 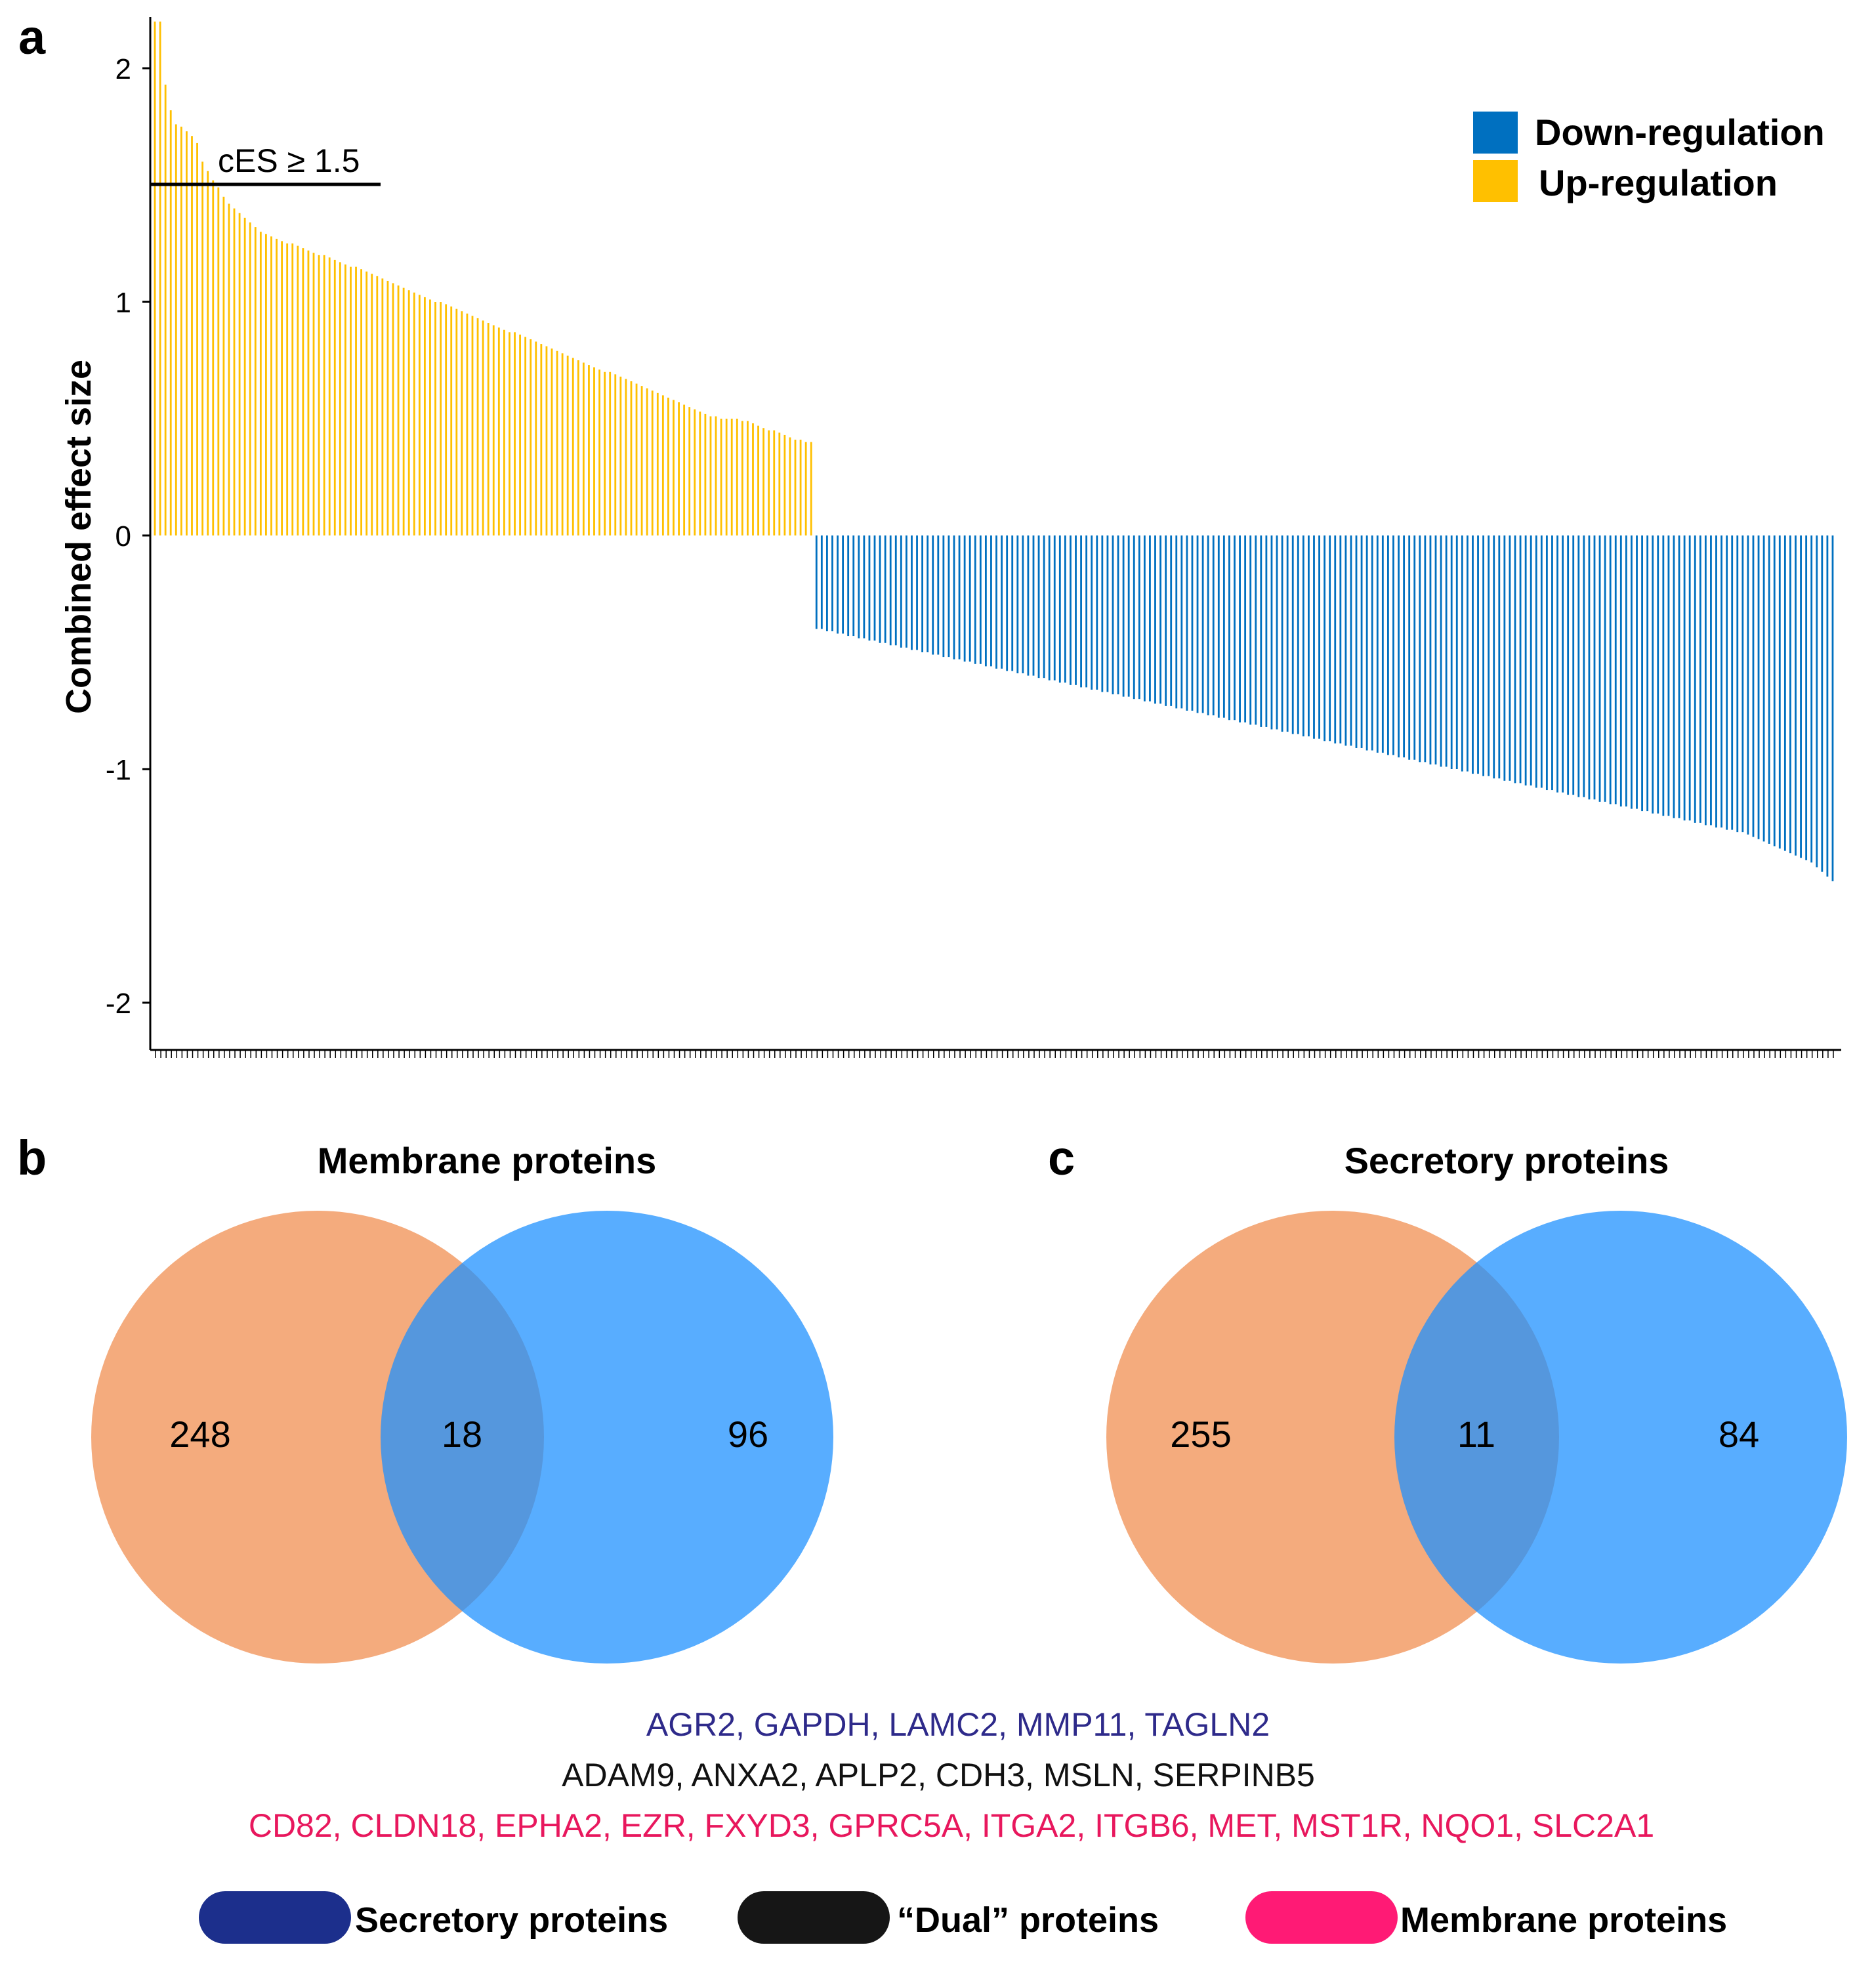 I want to click on key-swatch-secretory, so click(x=275, y=1918).